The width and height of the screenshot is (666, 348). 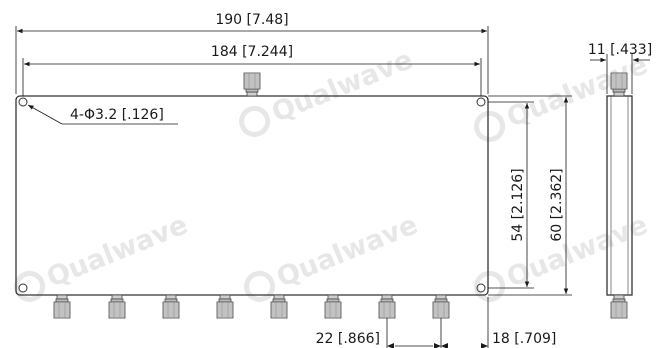 I want to click on hole-callout-label: 4-Φ3.2 [.126], so click(x=117, y=115).